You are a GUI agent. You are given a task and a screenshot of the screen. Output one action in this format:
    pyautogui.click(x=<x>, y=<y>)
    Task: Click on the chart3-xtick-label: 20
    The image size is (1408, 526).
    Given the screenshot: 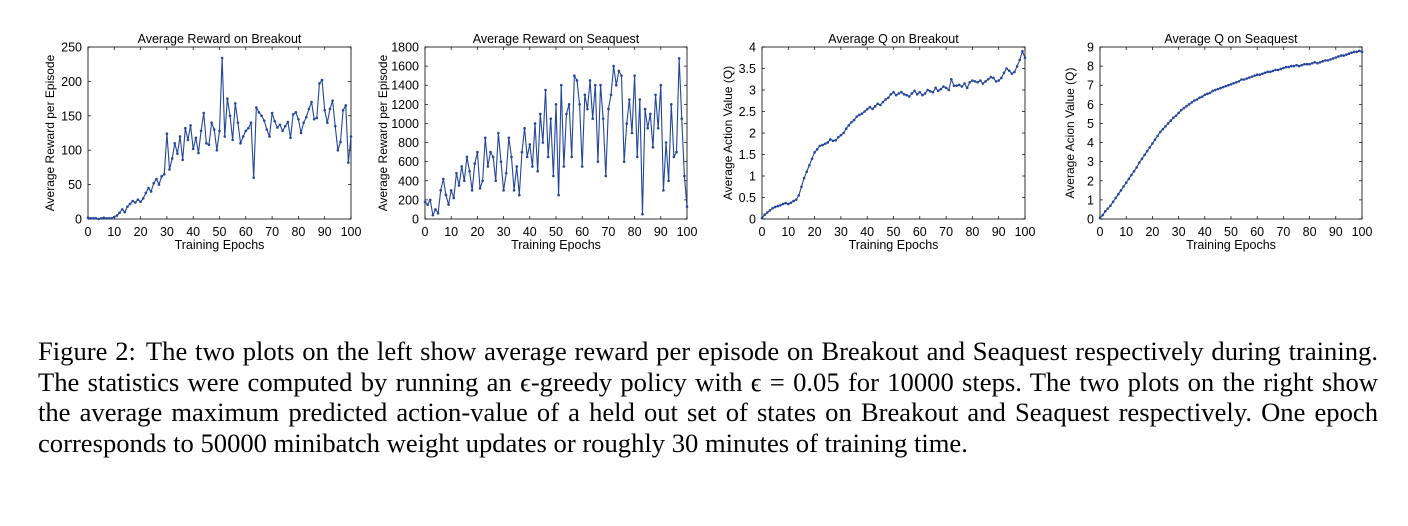 What is the action you would take?
    pyautogui.click(x=815, y=232)
    